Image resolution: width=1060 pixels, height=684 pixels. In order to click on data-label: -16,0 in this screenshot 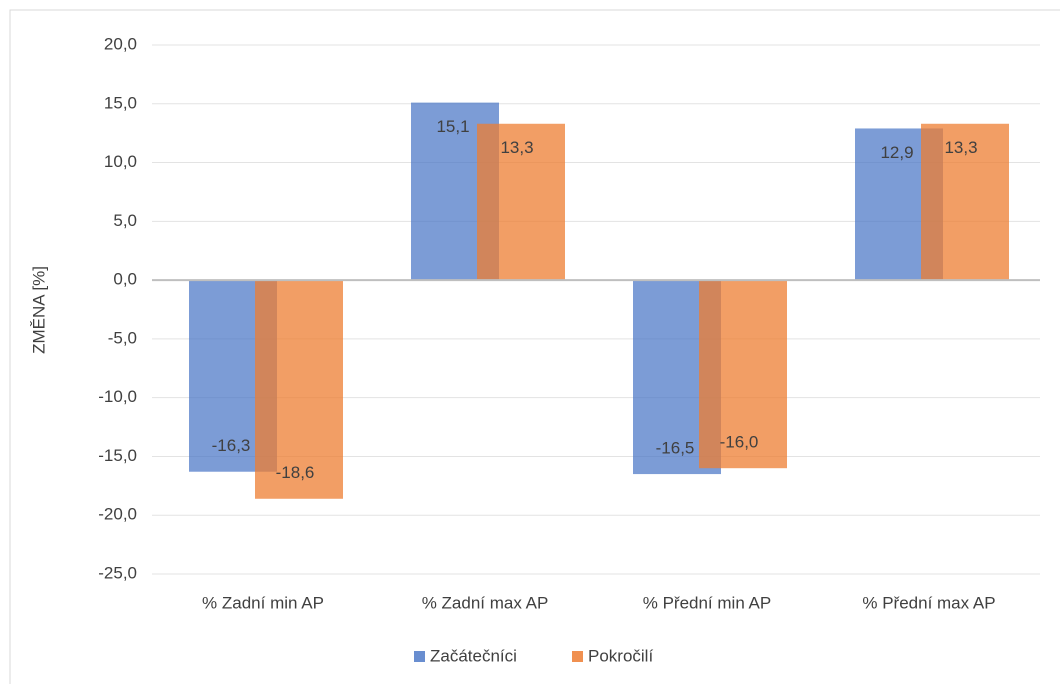, I will do `click(739, 442)`.